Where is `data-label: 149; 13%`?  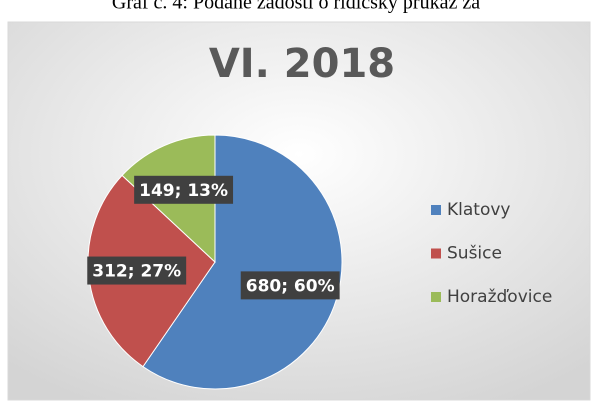
data-label: 149; 13% is located at coordinates (183, 191).